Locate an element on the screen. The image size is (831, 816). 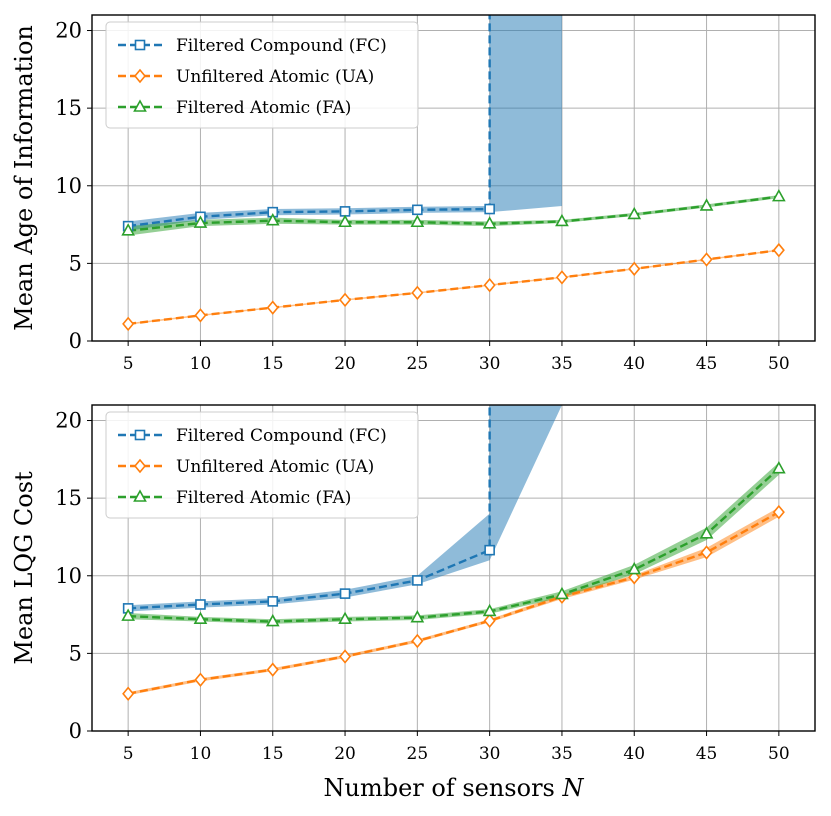
x-tick-label: 5 is located at coordinates (128, 754).